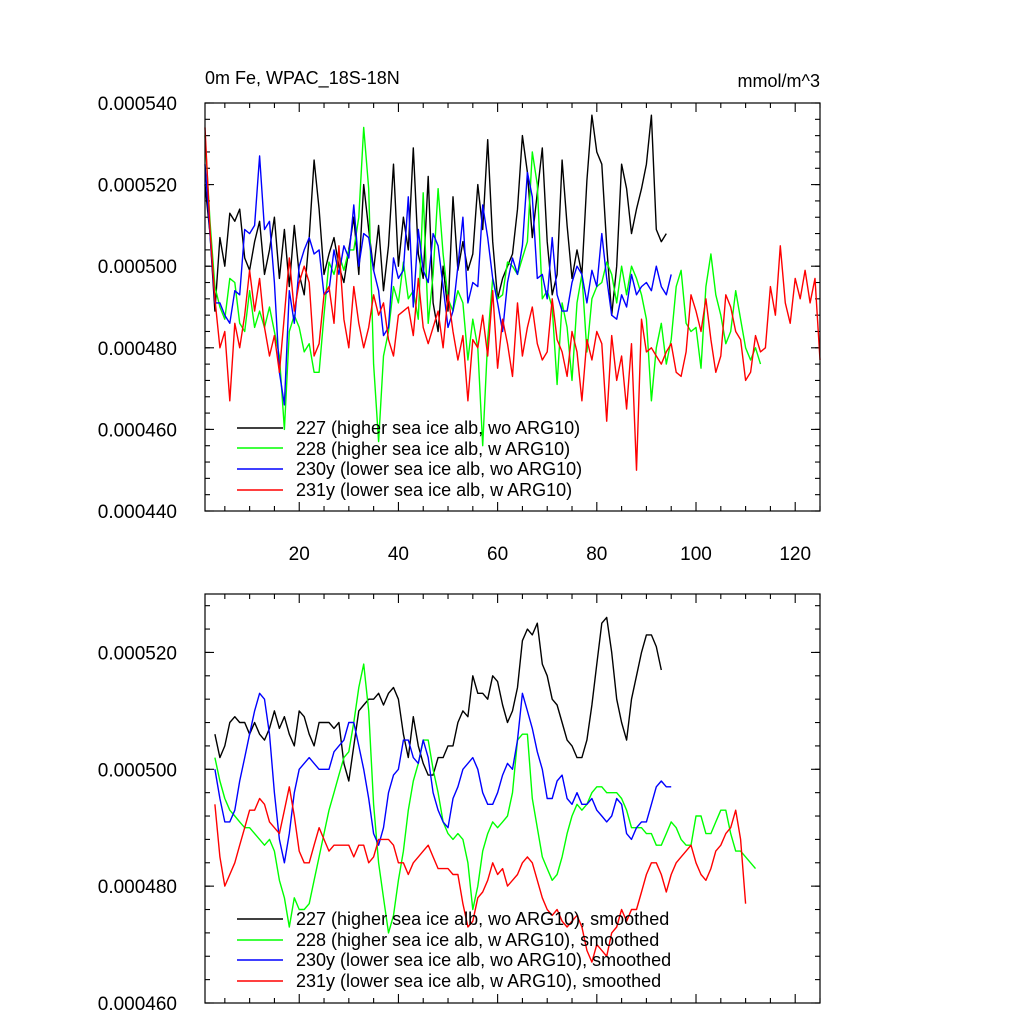  Describe the element at coordinates (137, 104) in the screenshot. I see `y-tick-label: 0.000540` at that location.